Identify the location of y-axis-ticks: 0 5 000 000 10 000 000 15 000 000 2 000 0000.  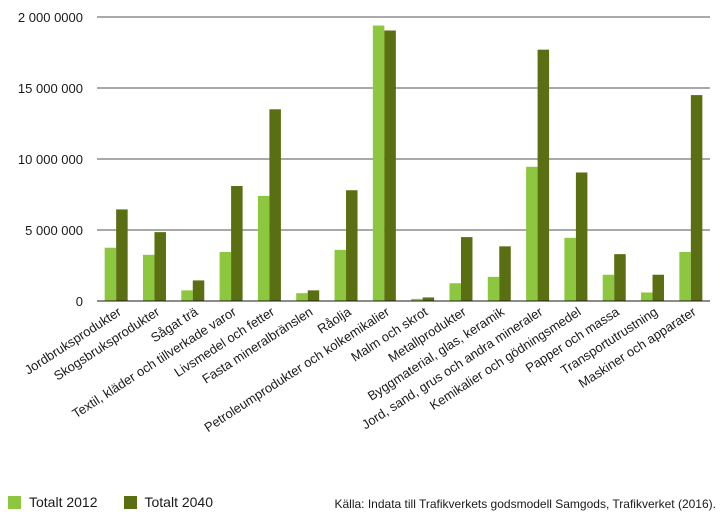
(50, 159).